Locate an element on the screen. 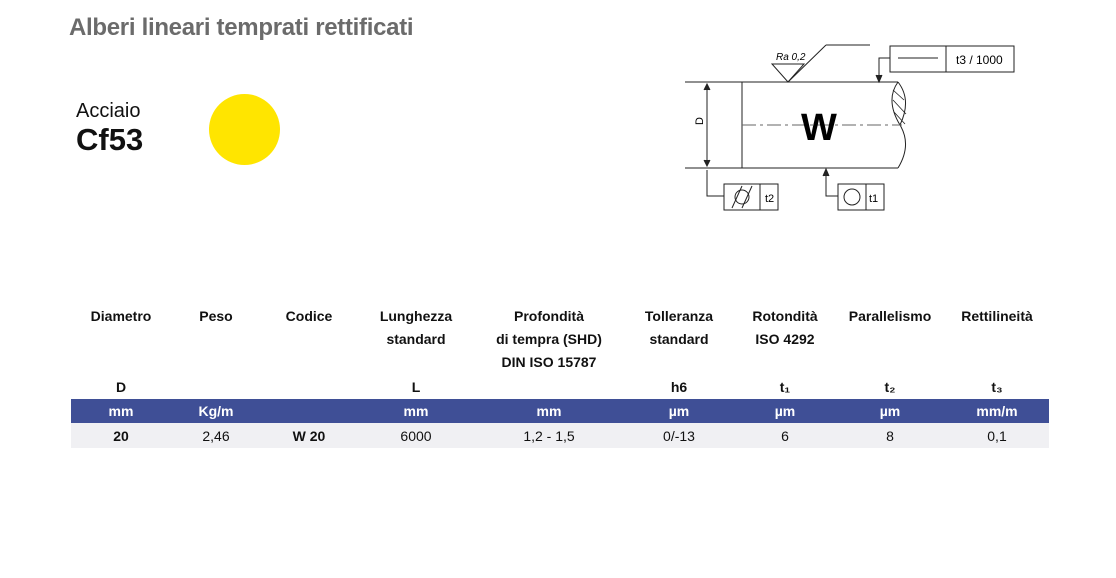 This screenshot has width=1116, height=578. table-cell: 20 is located at coordinates (121, 436).